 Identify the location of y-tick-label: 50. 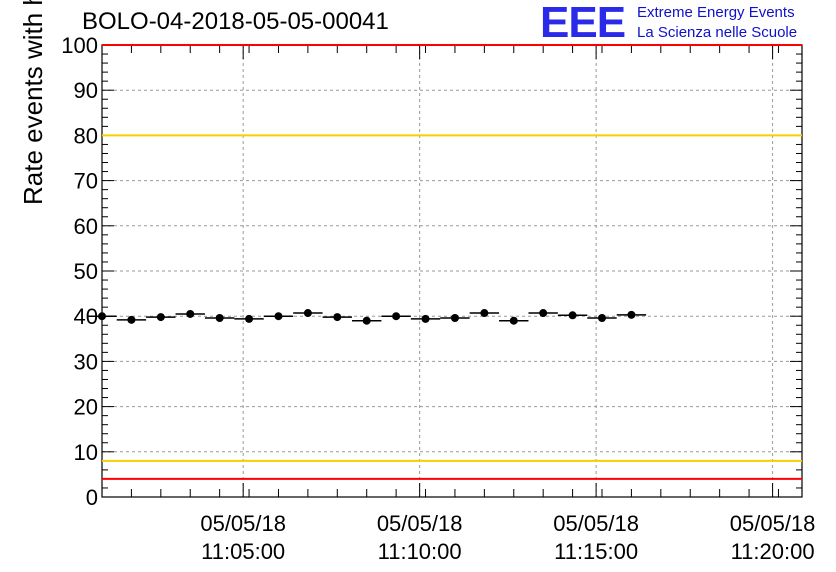
(86, 271).